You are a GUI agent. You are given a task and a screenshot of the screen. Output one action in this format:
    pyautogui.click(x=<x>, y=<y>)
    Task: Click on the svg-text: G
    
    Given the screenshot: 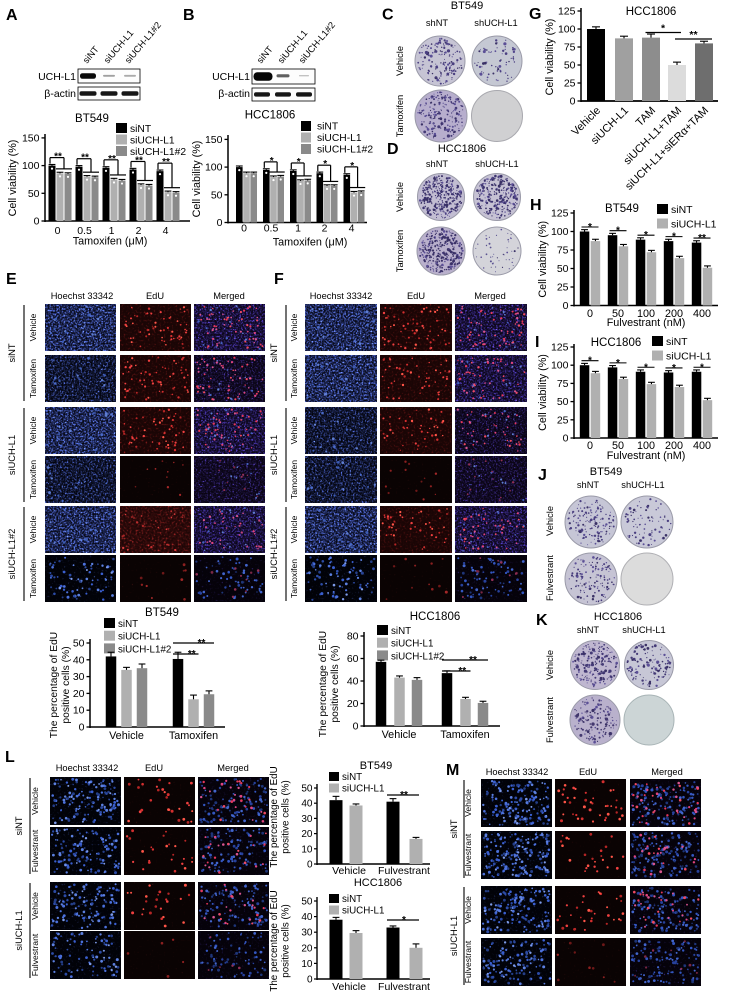 What is the action you would take?
    pyautogui.click(x=535, y=14)
    